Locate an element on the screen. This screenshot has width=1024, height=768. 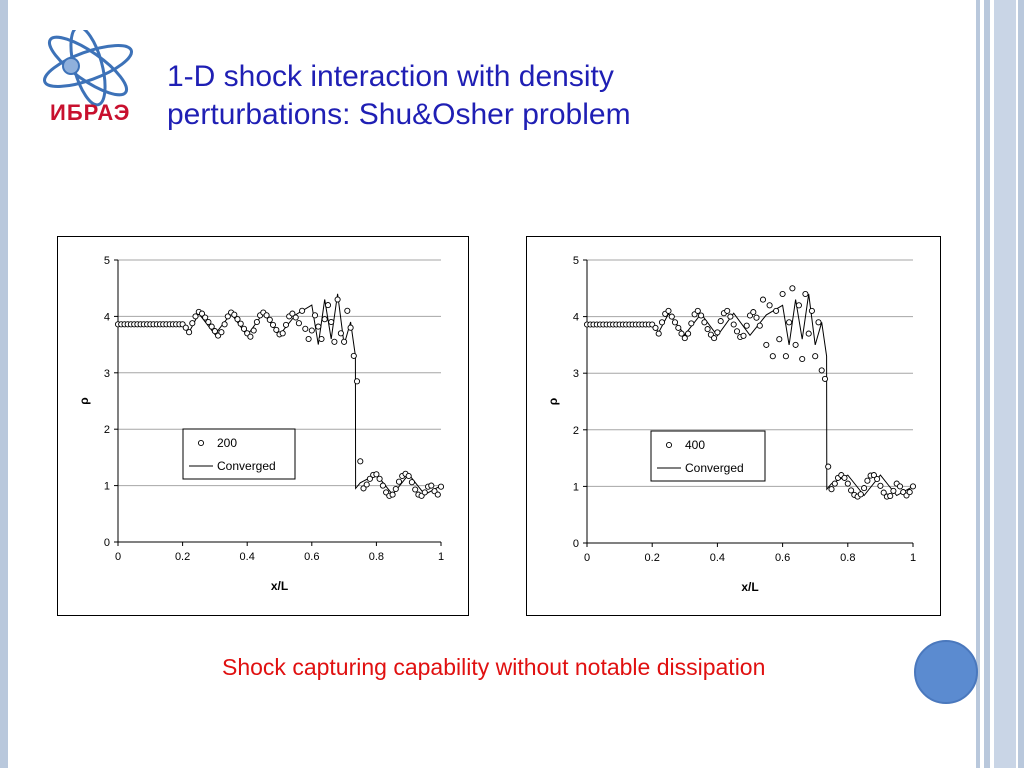
y-tick-label: 5 is located at coordinates (107, 261).